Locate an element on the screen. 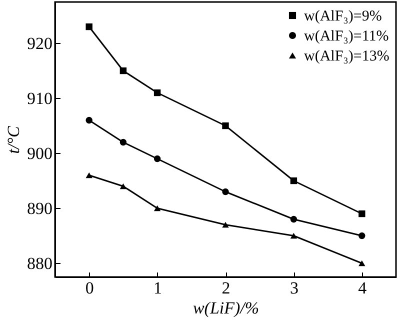 This screenshot has width=400, height=320. legend-label: w(AlF₃)=11% is located at coordinates (346, 36).